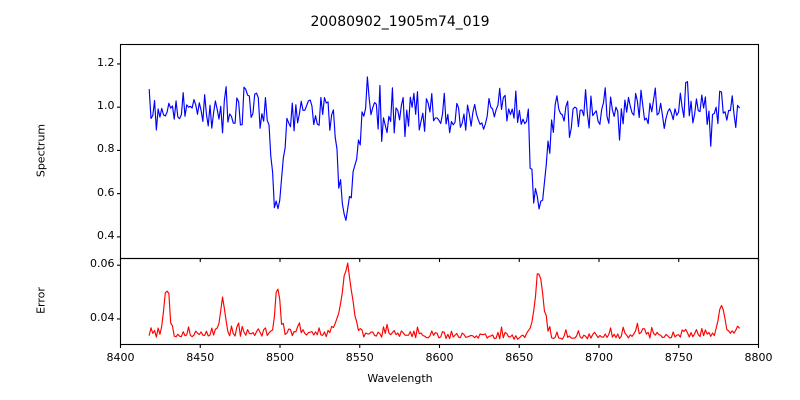  What do you see at coordinates (439, 357) in the screenshot?
I see `x-tick-label: 8600` at bounding box center [439, 357].